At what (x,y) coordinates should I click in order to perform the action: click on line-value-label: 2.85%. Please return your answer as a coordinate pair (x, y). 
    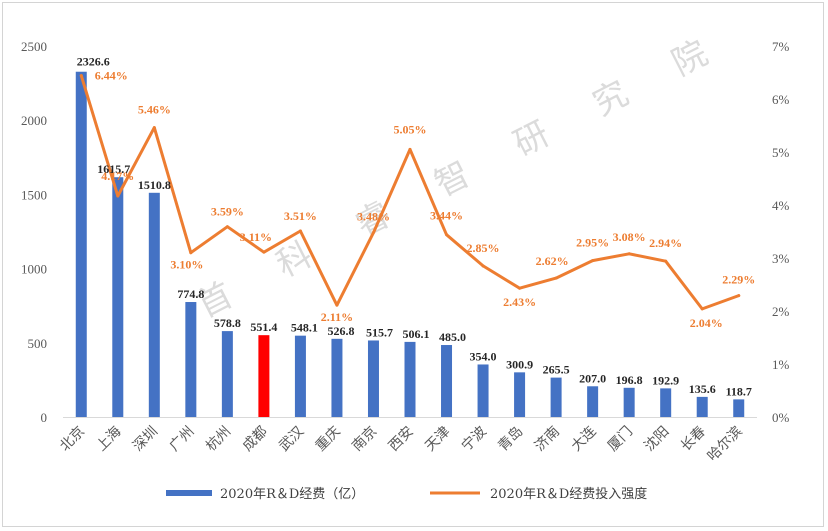
    Looking at the image, I should click on (483, 248).